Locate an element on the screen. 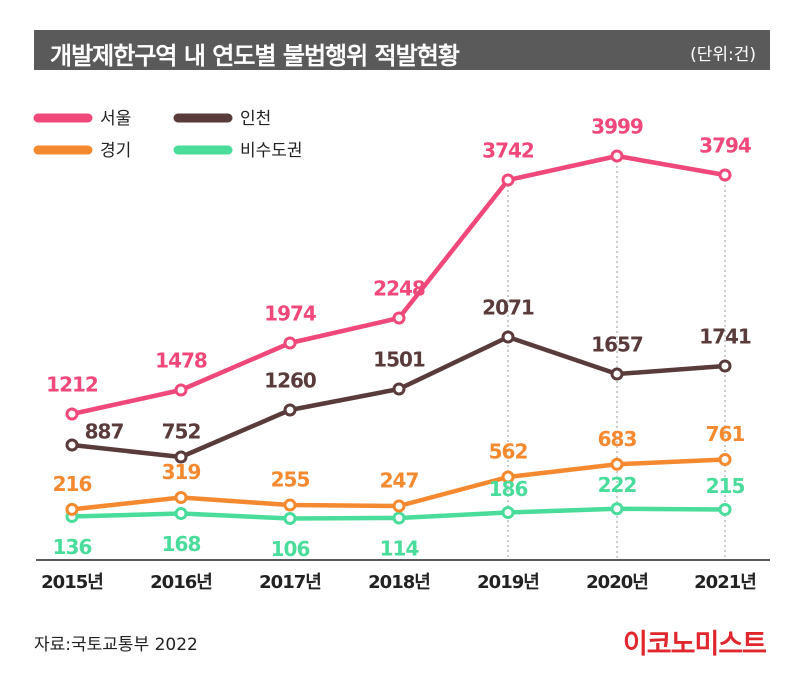  value-label-seoul-2: 1974 is located at coordinates (290, 314).